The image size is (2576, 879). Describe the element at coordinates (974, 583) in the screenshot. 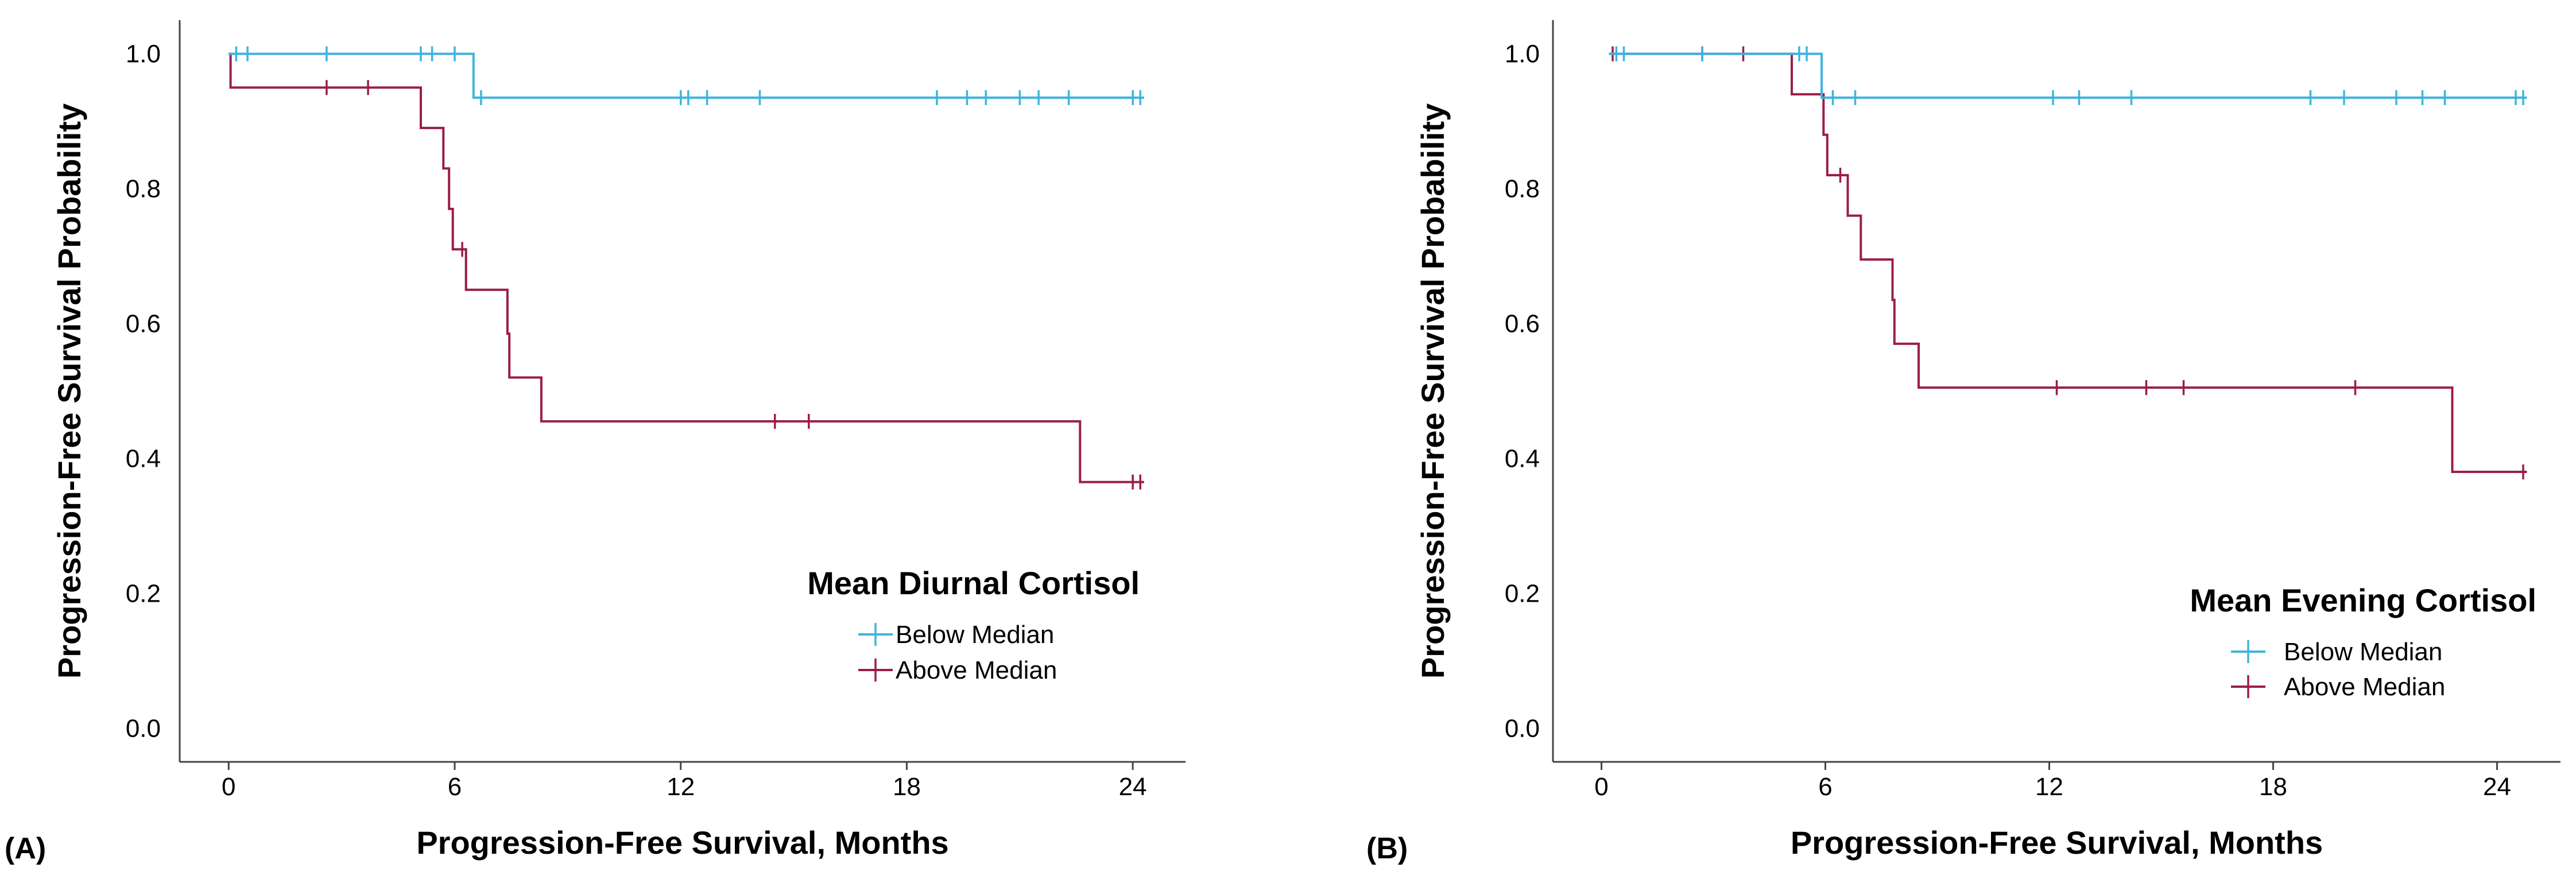

I see `legend-title: Mean Diurnal Cortisol` at that location.